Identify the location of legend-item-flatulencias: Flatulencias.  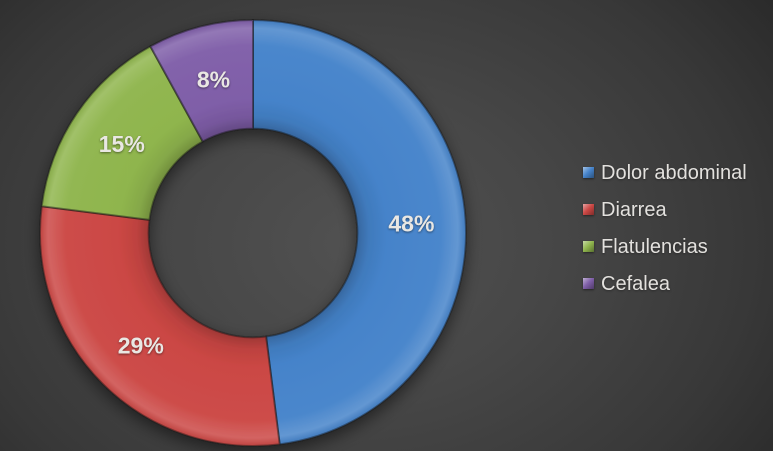
(665, 246).